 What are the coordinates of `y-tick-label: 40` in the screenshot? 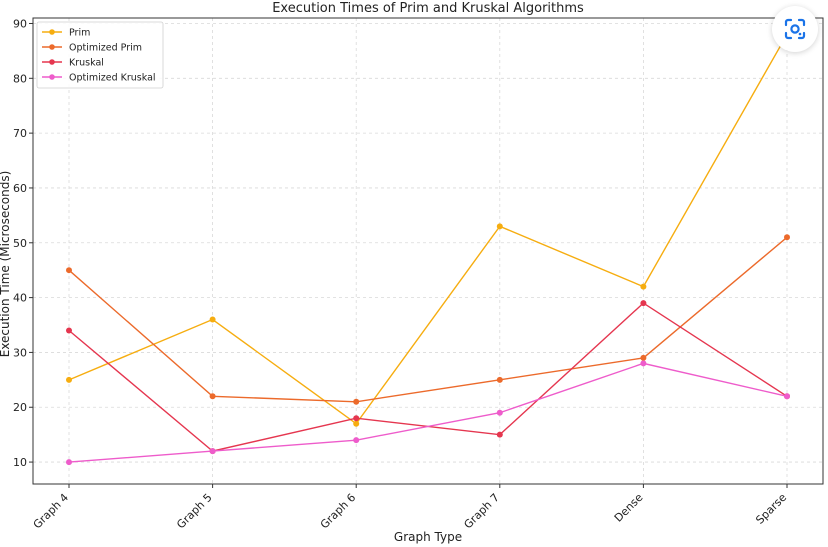 It's located at (20, 298).